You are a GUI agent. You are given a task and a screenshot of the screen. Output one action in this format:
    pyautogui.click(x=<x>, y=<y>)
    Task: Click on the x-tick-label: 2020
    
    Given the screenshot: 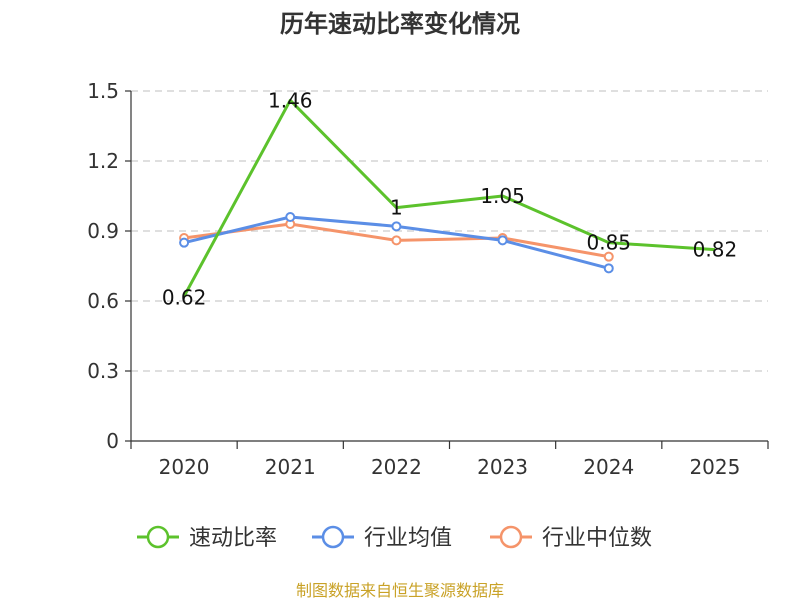 What is the action you would take?
    pyautogui.click(x=184, y=467)
    